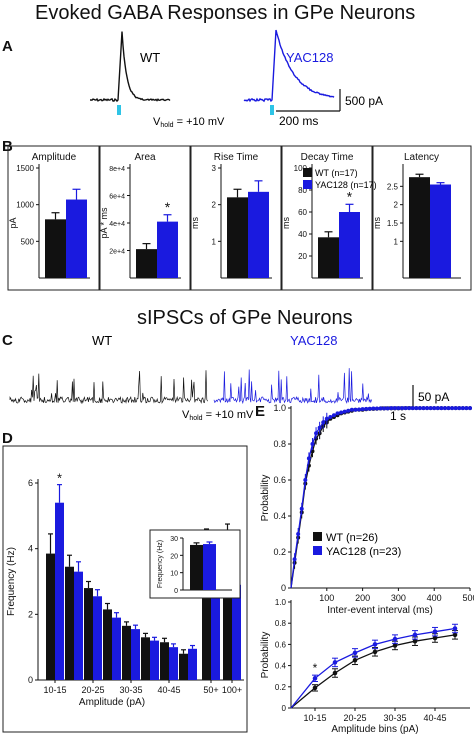  What do you see at coordinates (302, 212) in the screenshot?
I see `y-tick-label: 60` at bounding box center [302, 212].